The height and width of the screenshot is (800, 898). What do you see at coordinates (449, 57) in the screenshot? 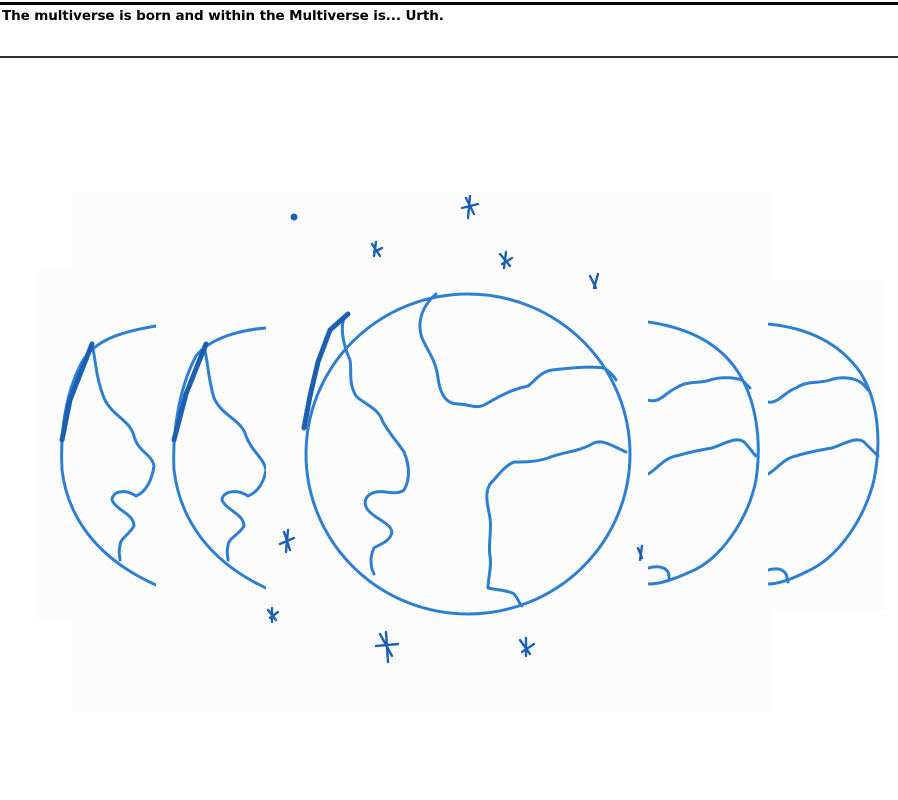
I see `bottom-rule` at bounding box center [449, 57].